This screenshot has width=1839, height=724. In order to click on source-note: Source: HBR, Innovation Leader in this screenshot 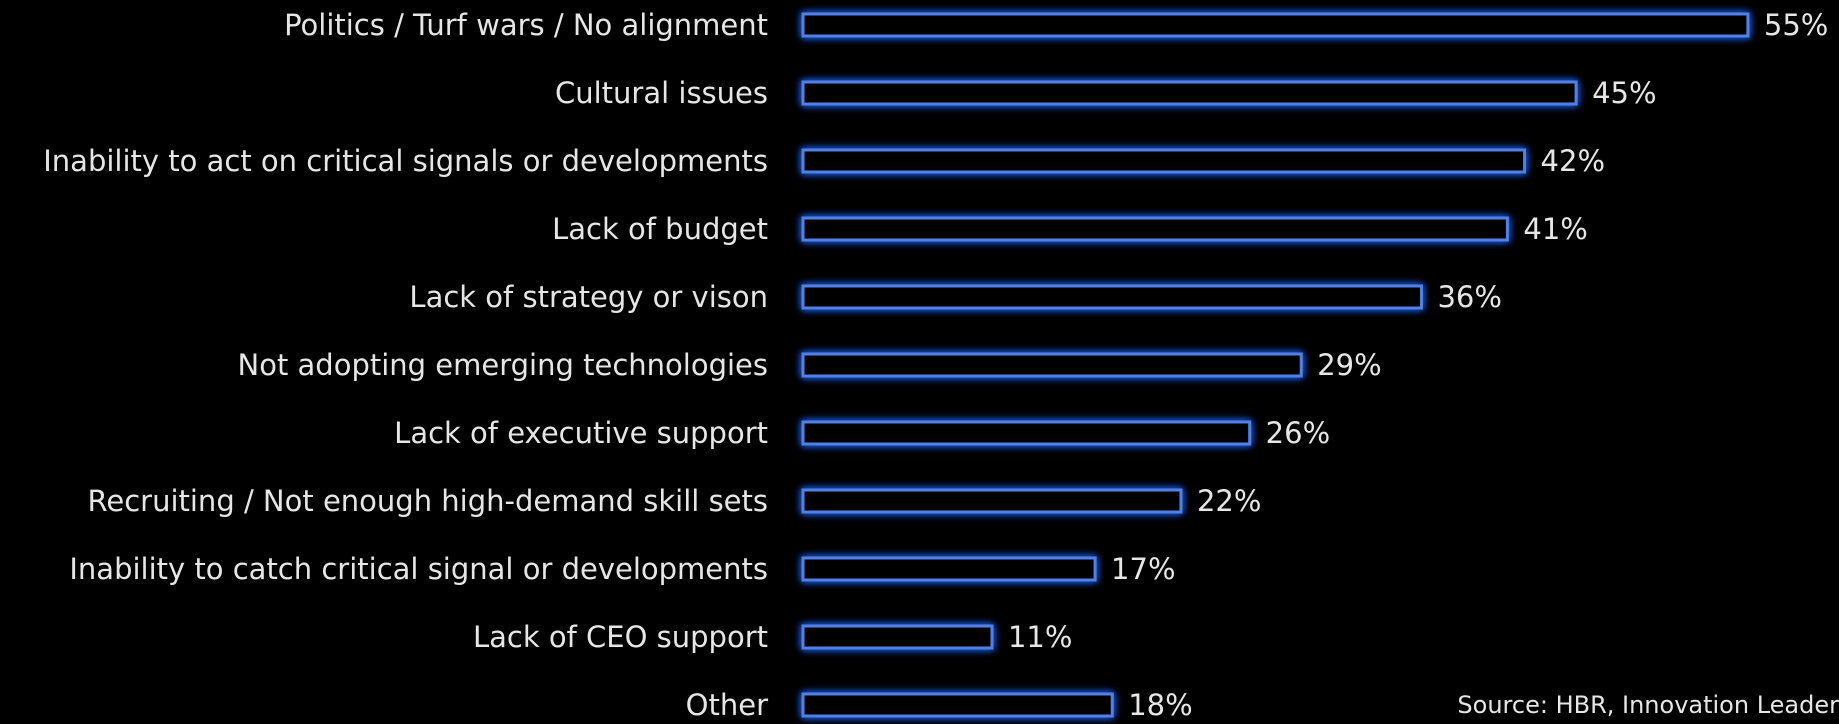, I will do `click(1648, 705)`.